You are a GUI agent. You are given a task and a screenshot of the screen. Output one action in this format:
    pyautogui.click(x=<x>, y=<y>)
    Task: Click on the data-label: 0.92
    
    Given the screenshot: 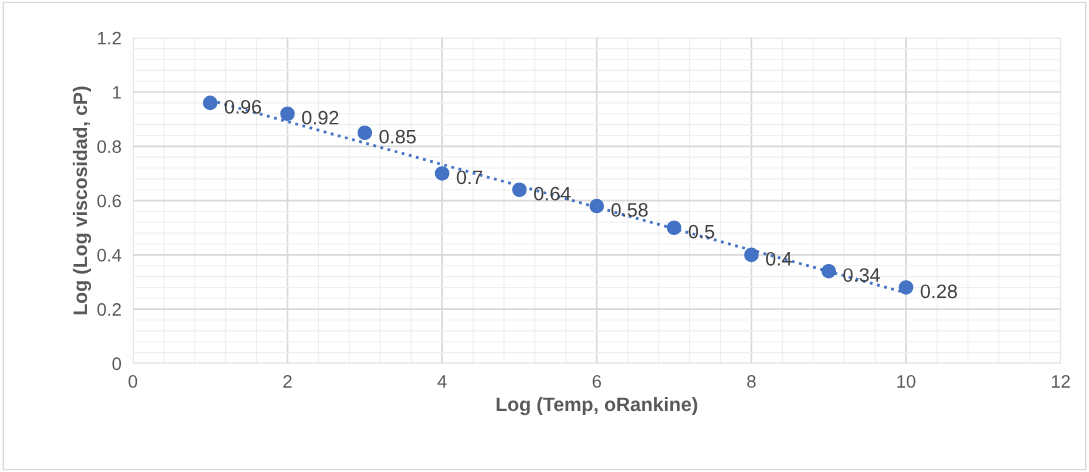 What is the action you would take?
    pyautogui.click(x=320, y=117)
    